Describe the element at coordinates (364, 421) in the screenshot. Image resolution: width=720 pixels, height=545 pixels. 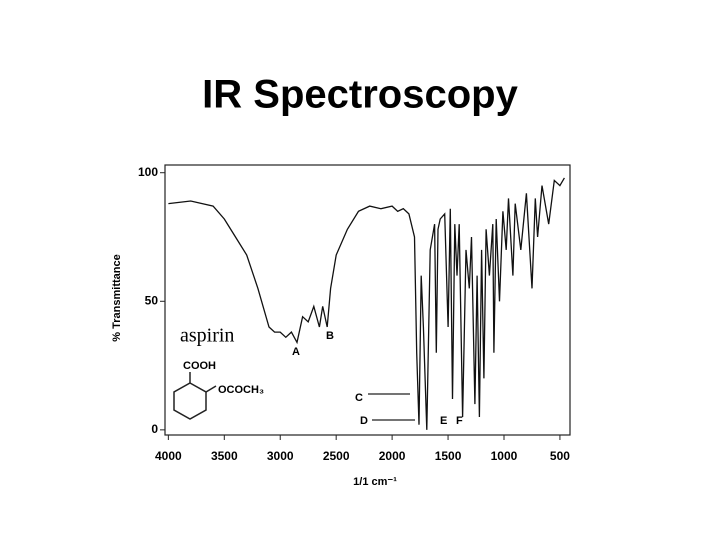
I see `annotation: D` at that location.